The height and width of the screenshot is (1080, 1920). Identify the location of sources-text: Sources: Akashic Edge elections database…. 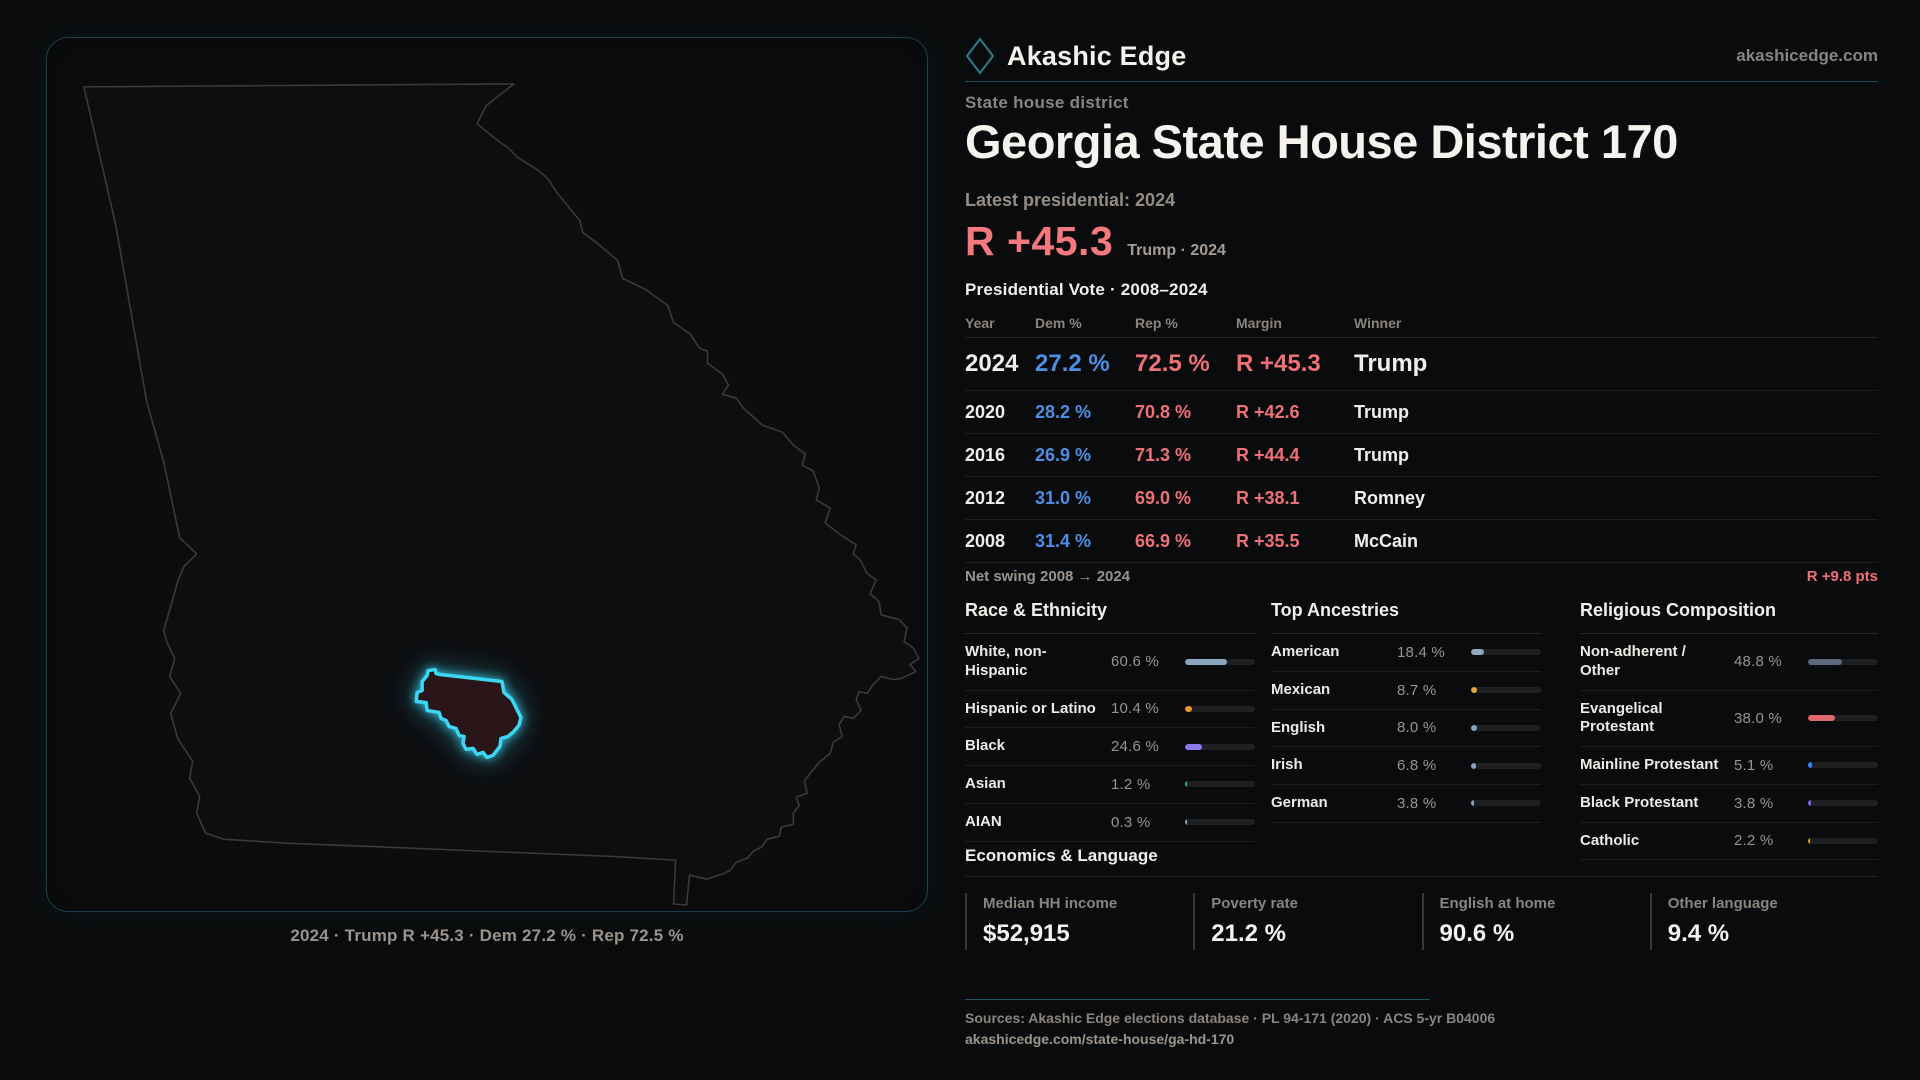
(1230, 1018).